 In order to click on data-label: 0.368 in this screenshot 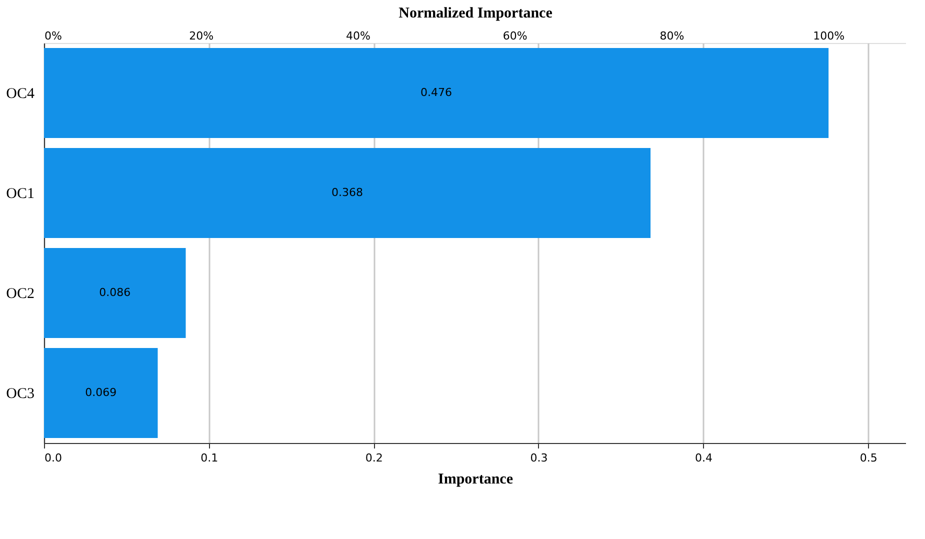, I will do `click(348, 192)`.